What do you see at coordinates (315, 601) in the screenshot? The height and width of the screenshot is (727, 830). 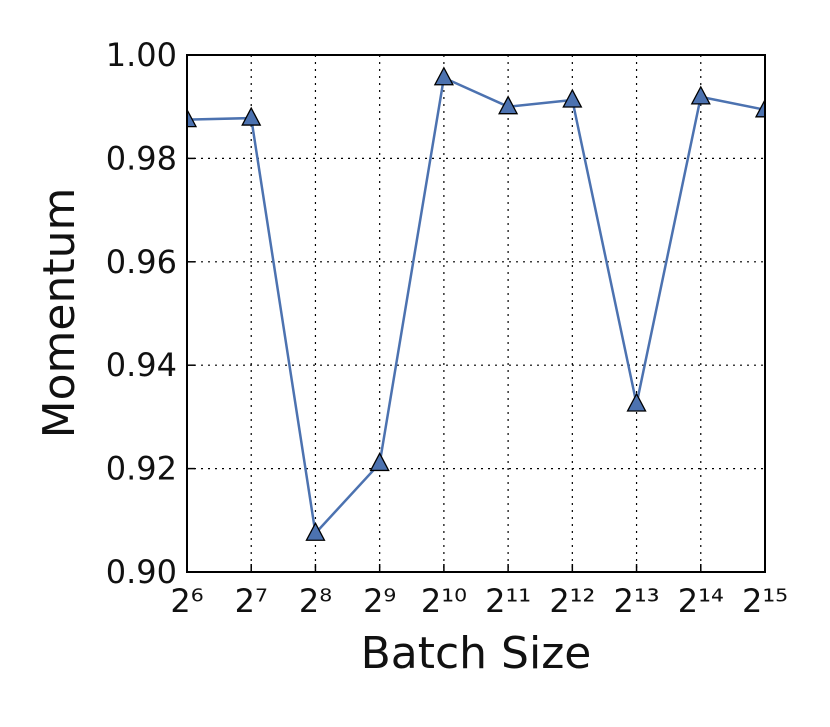 I see `x-tick-label: 2⁸` at bounding box center [315, 601].